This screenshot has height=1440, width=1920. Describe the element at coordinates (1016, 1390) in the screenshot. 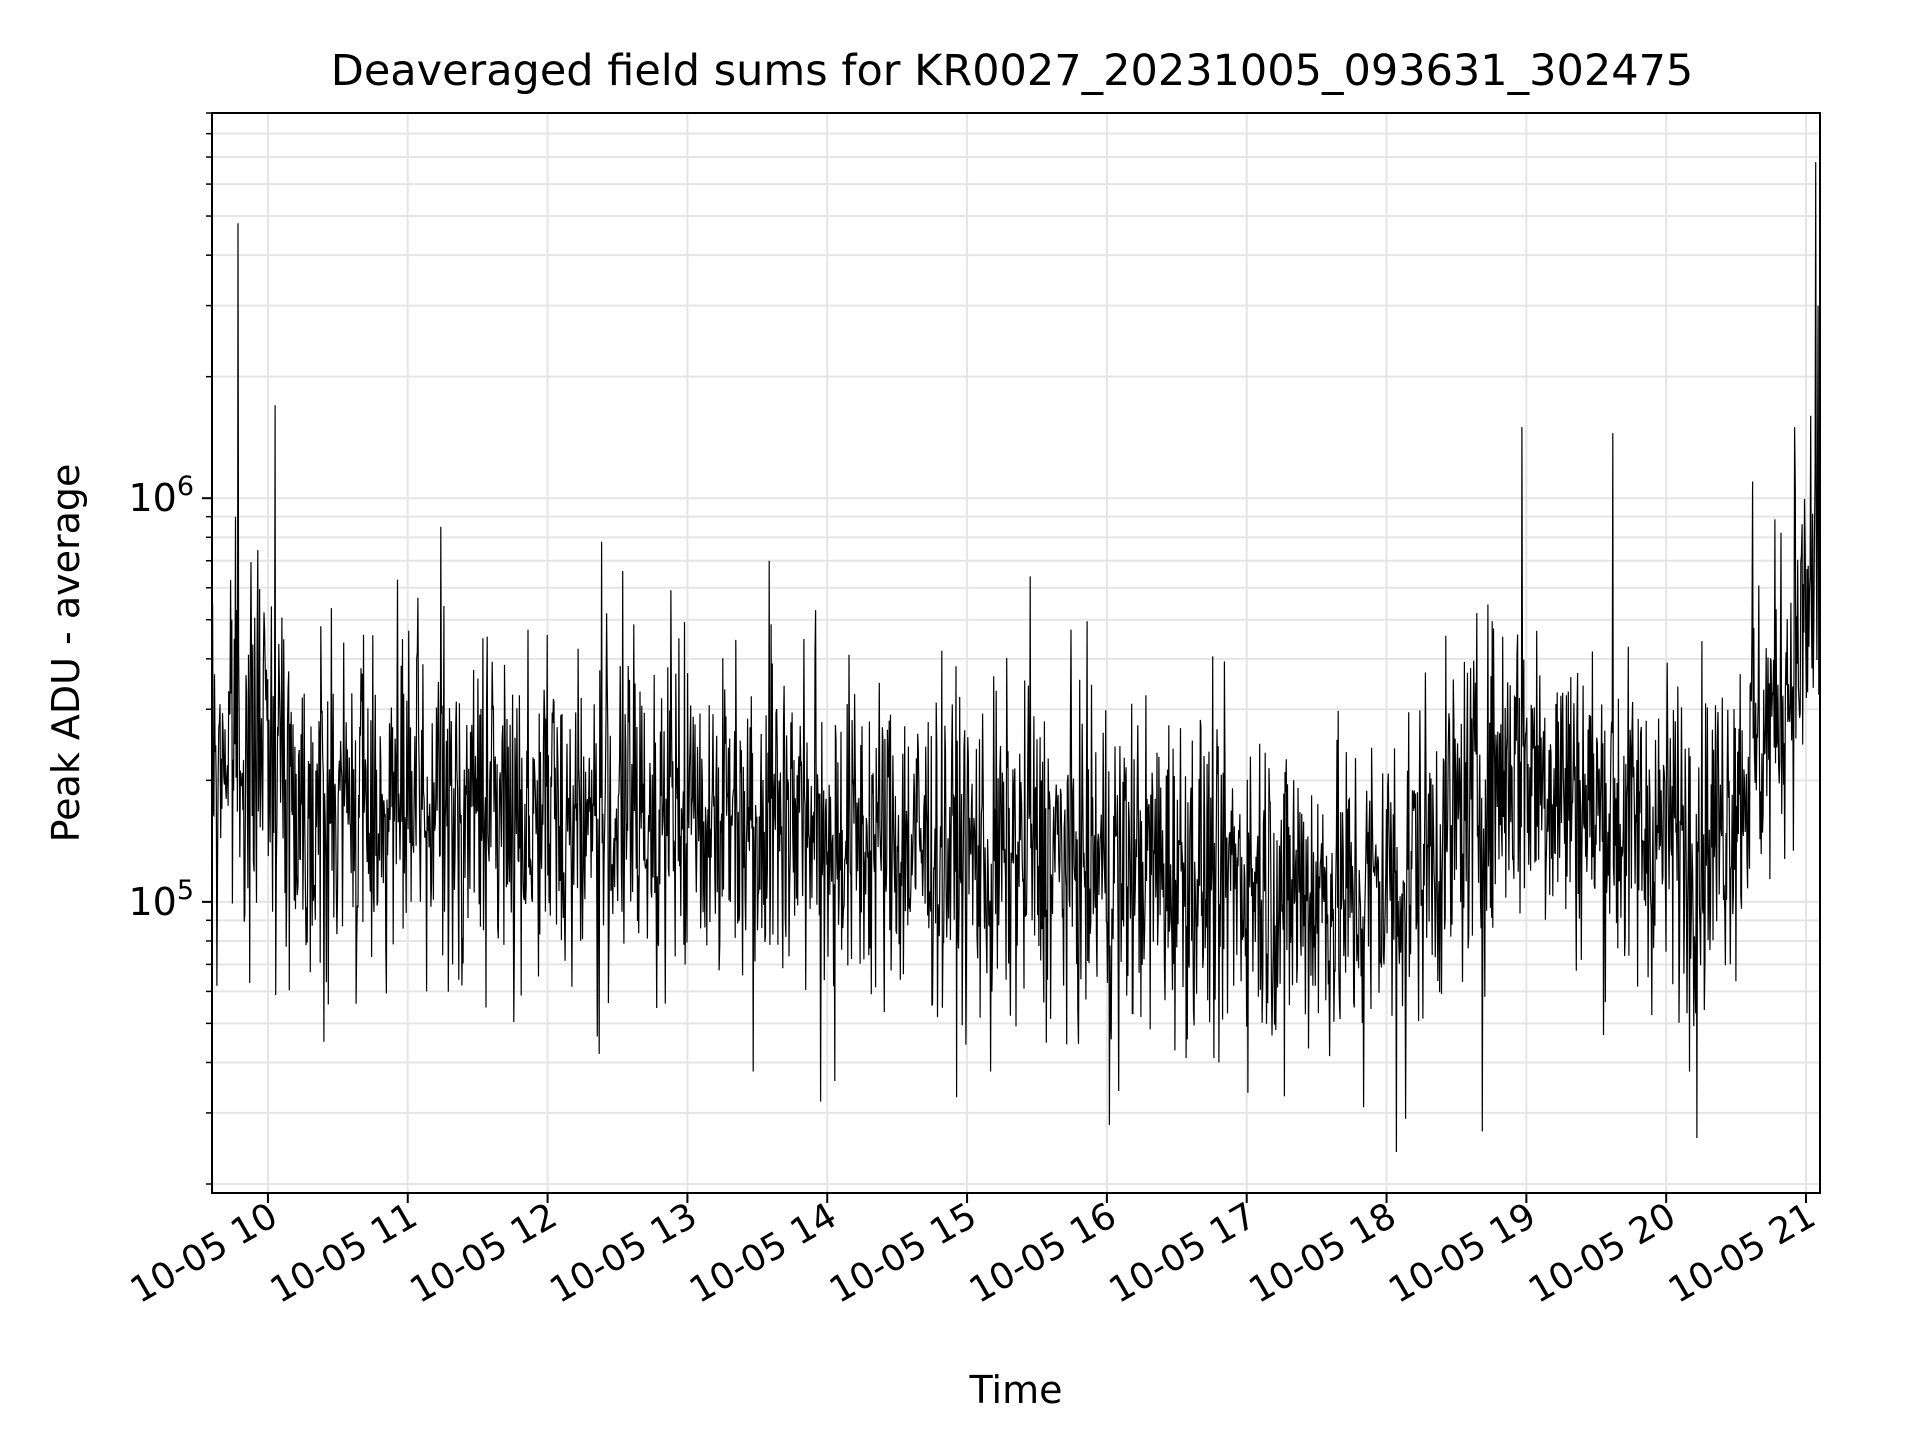

I see `x-axis-label: Time` at that location.